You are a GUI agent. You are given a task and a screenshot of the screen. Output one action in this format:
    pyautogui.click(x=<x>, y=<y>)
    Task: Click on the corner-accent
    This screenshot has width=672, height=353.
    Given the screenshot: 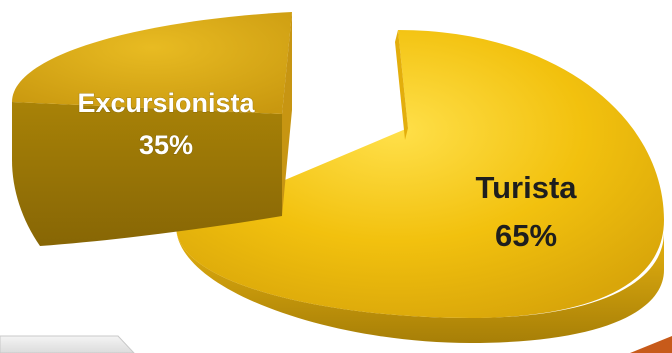 What is the action you would take?
    pyautogui.click(x=651, y=344)
    